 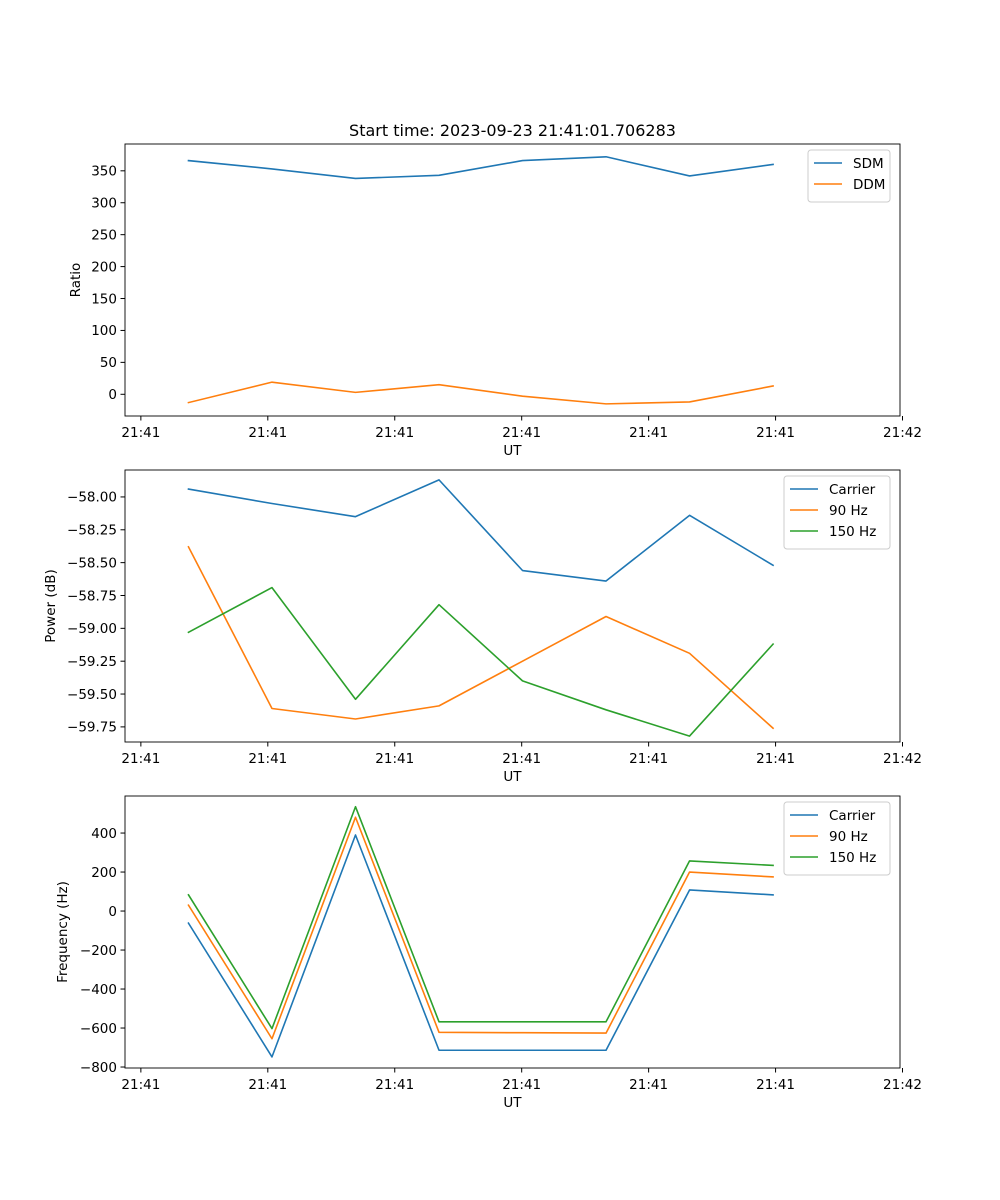 I want to click on chart-title: Start time: 2023-09-23 21:41:01.706283, so click(x=512, y=130).